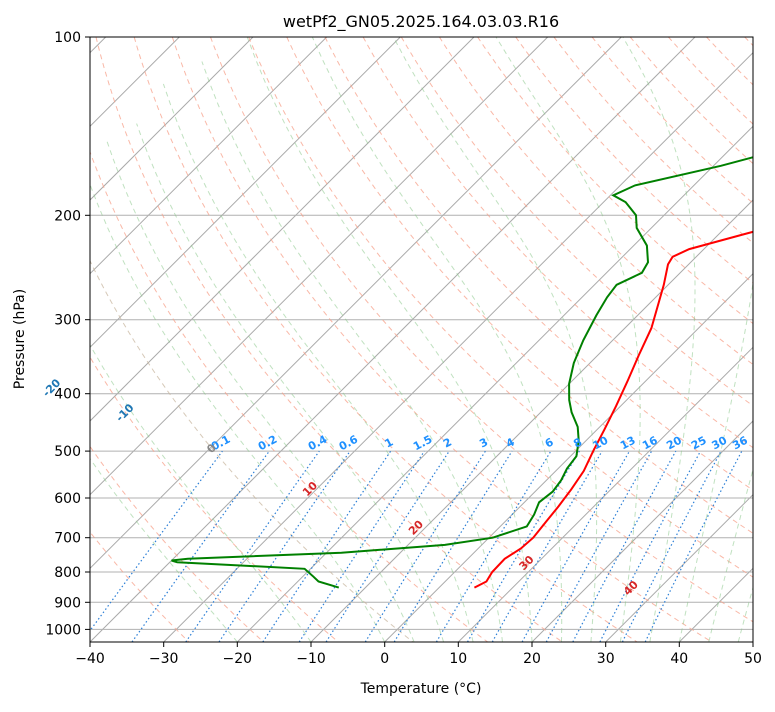 The width and height of the screenshot is (775, 712). What do you see at coordinates (674, 443) in the screenshot?
I see `mixing-ratio-label: 20` at bounding box center [674, 443].